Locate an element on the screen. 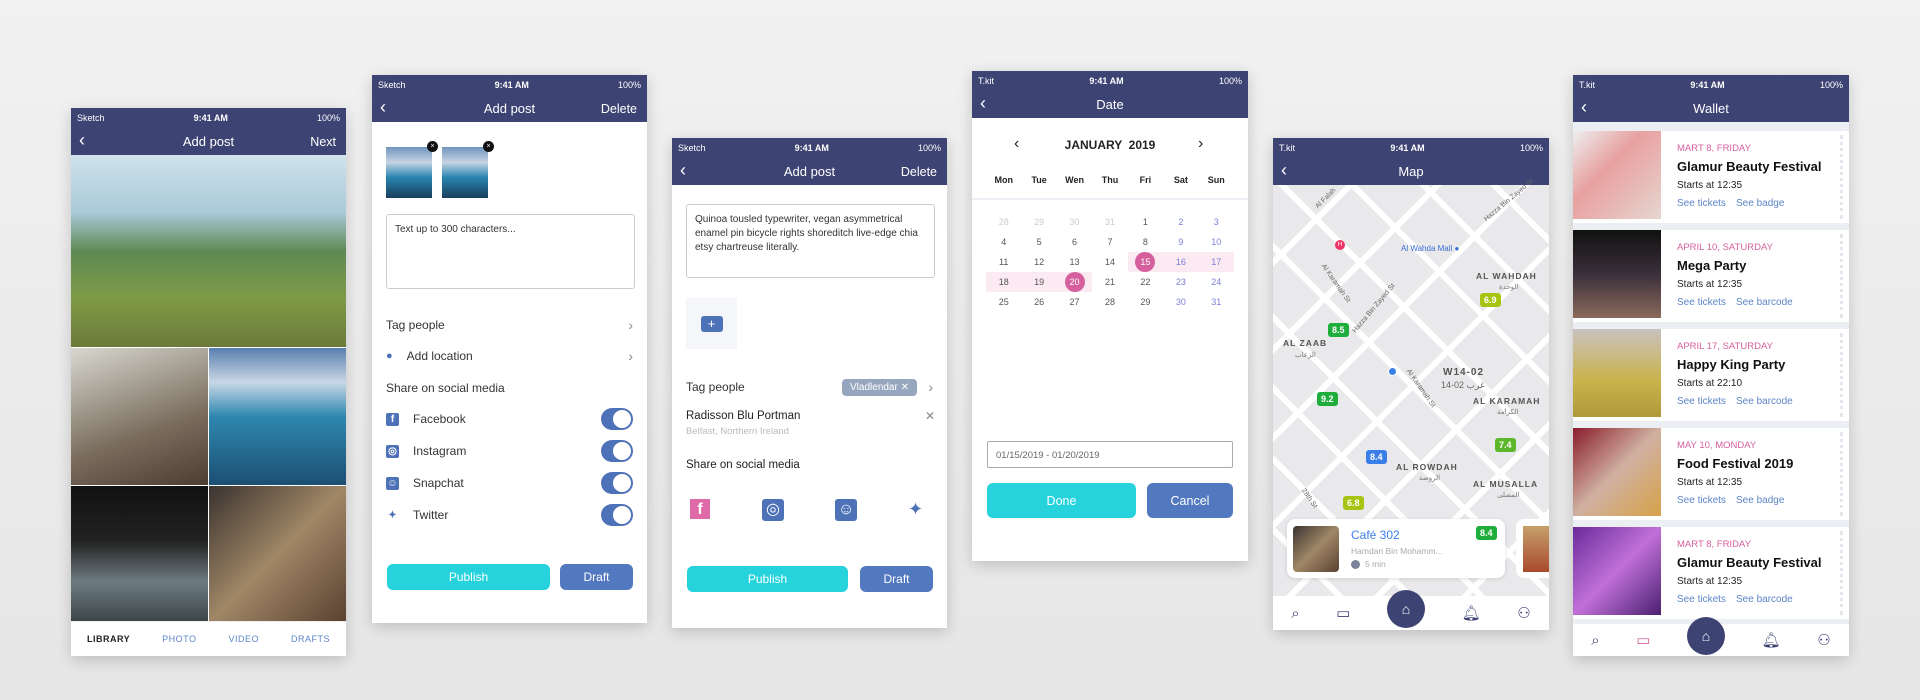  tag-people-row: Tag people › is located at coordinates (509, 325).